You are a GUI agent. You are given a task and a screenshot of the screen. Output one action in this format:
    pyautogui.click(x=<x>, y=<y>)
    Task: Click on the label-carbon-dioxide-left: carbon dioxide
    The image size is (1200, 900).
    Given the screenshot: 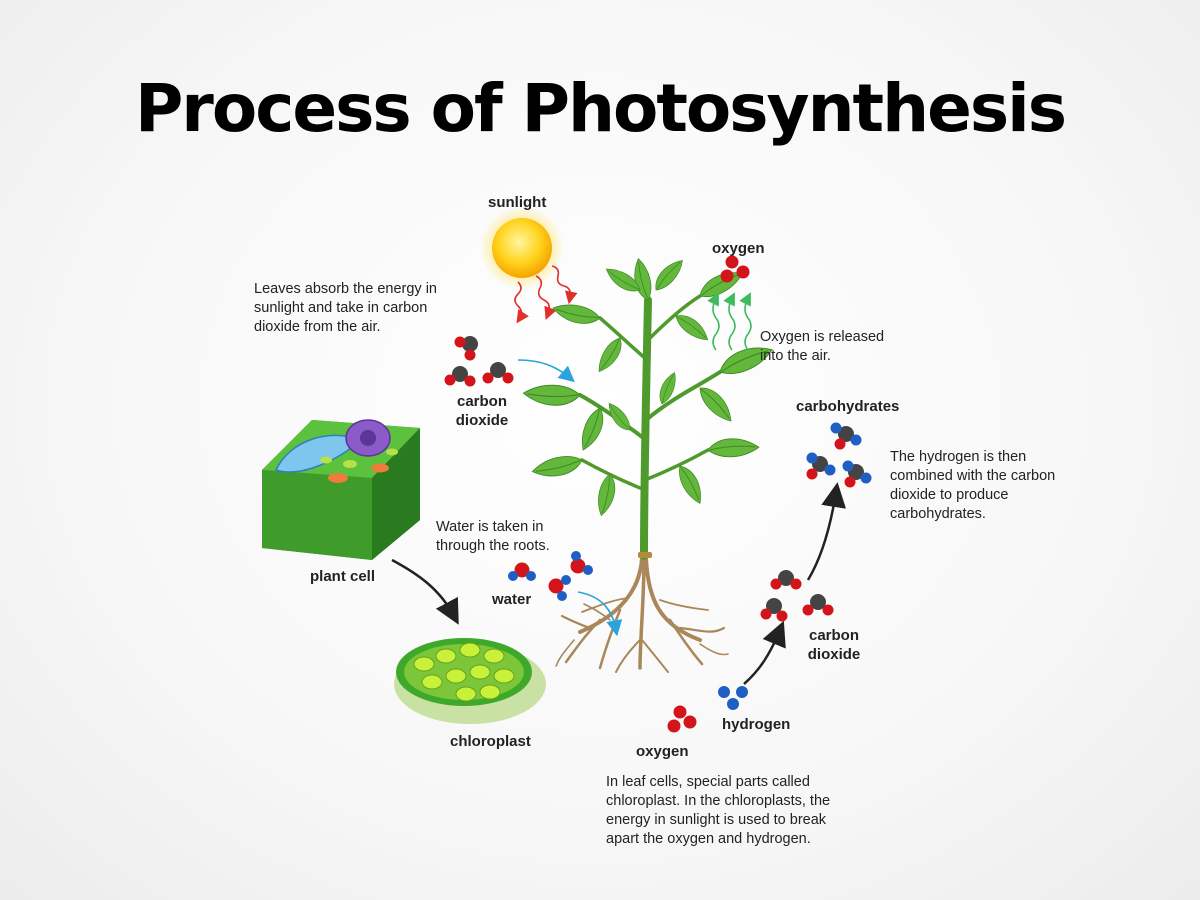 What is the action you would take?
    pyautogui.click(x=482, y=411)
    